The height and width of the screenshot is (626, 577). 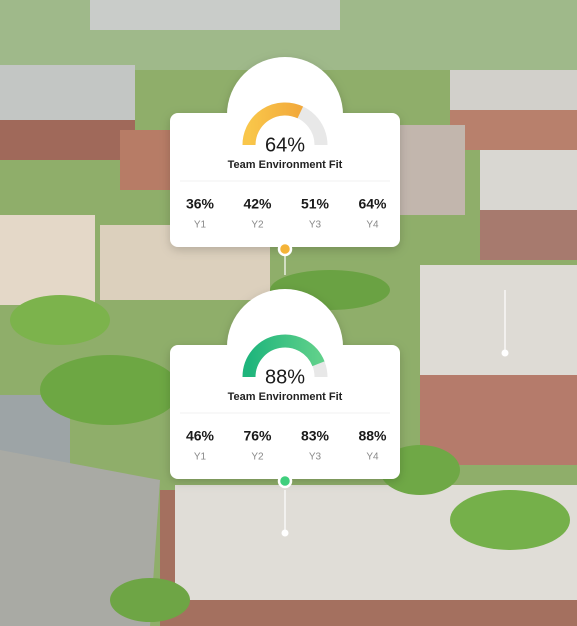 What do you see at coordinates (257, 436) in the screenshot?
I see `year-value: 76%` at bounding box center [257, 436].